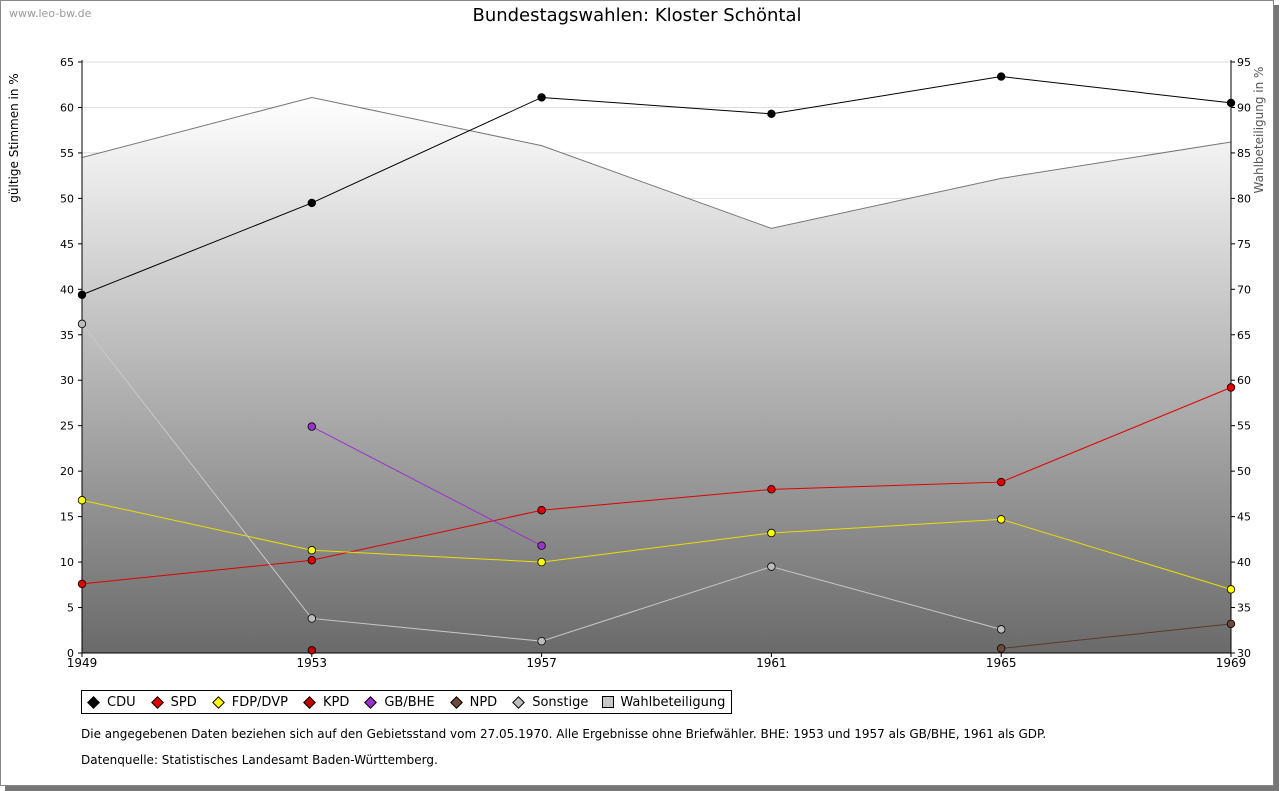 The height and width of the screenshot is (791, 1280). I want to click on y2-tick-label: 85, so click(1244, 153).